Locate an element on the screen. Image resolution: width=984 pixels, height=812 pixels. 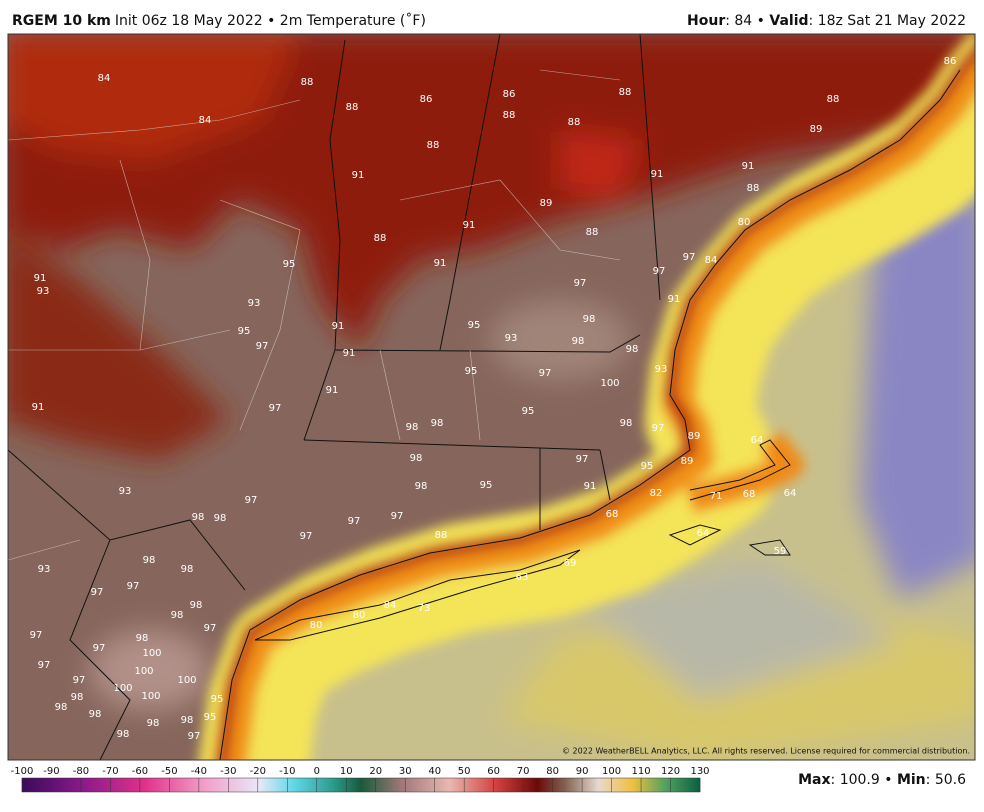
valid-val: : 18z Sat 21 May 2022 is located at coordinates (887, 21).